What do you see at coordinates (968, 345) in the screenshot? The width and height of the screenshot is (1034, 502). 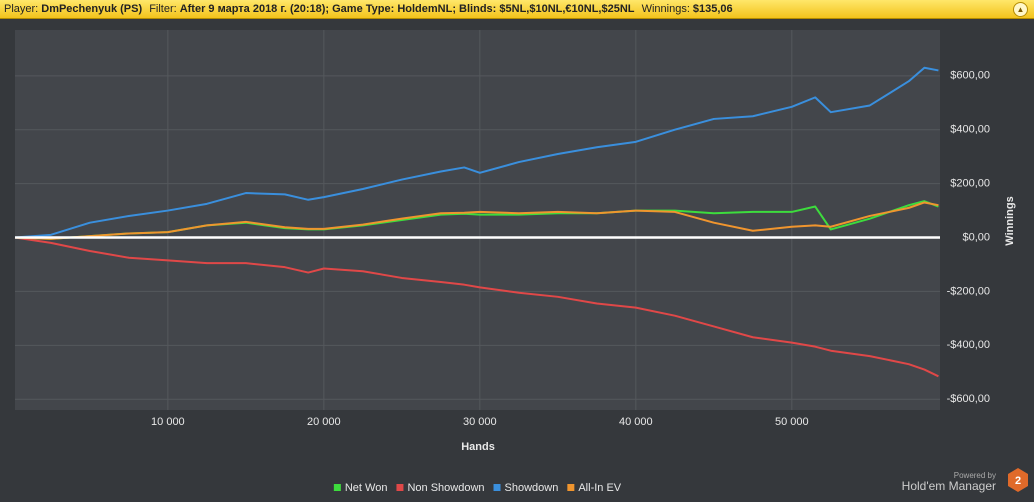 I see `y-tick-label: -$400,00` at bounding box center [968, 345].